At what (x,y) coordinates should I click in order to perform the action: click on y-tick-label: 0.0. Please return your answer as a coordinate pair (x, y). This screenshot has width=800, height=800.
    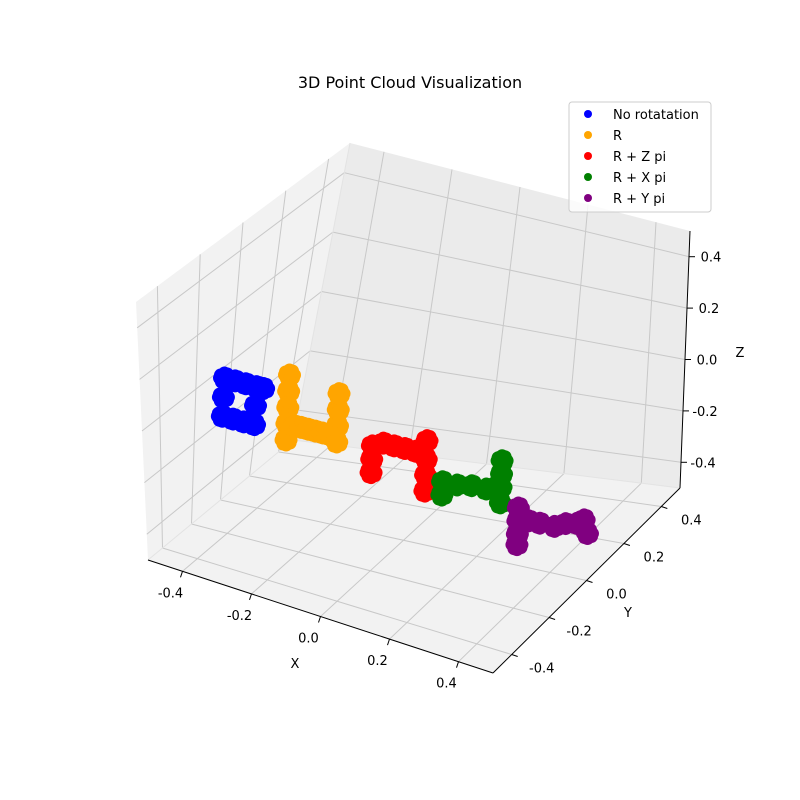
    Looking at the image, I should click on (616, 595).